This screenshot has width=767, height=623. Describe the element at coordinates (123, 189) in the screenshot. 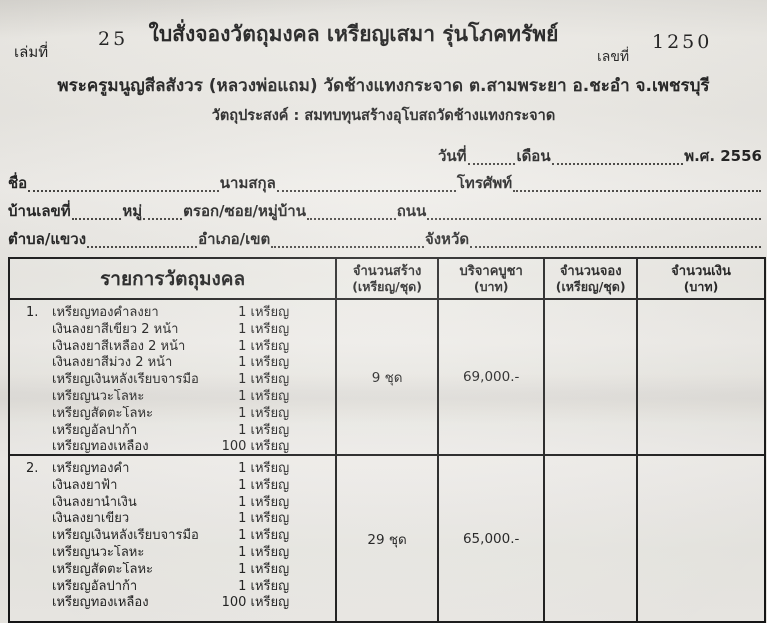

I see `name-blank` at that location.